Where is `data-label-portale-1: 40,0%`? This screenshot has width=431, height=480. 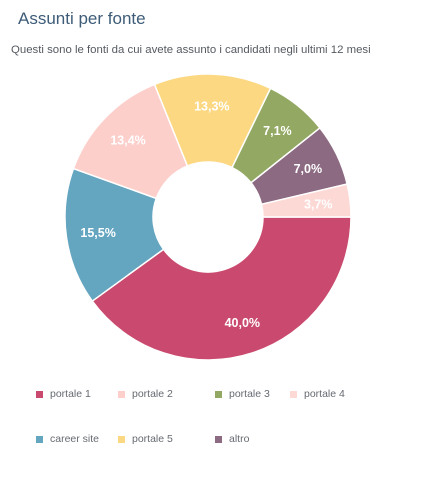 data-label-portale-1: 40,0% is located at coordinates (242, 323).